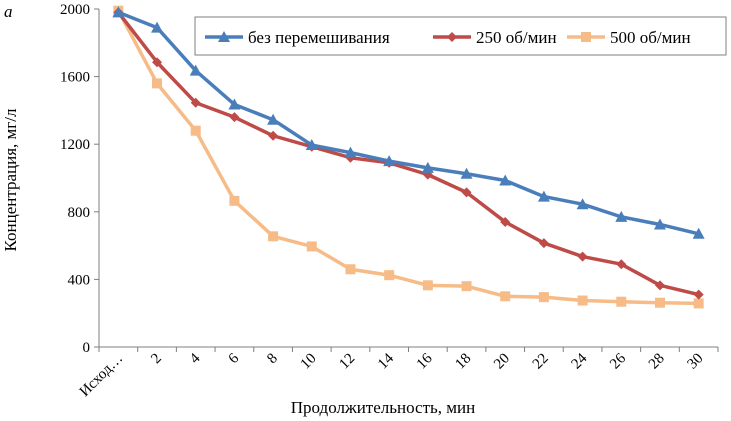  Describe the element at coordinates (347, 362) in the screenshot. I see `x-tick-label: 12` at that location.